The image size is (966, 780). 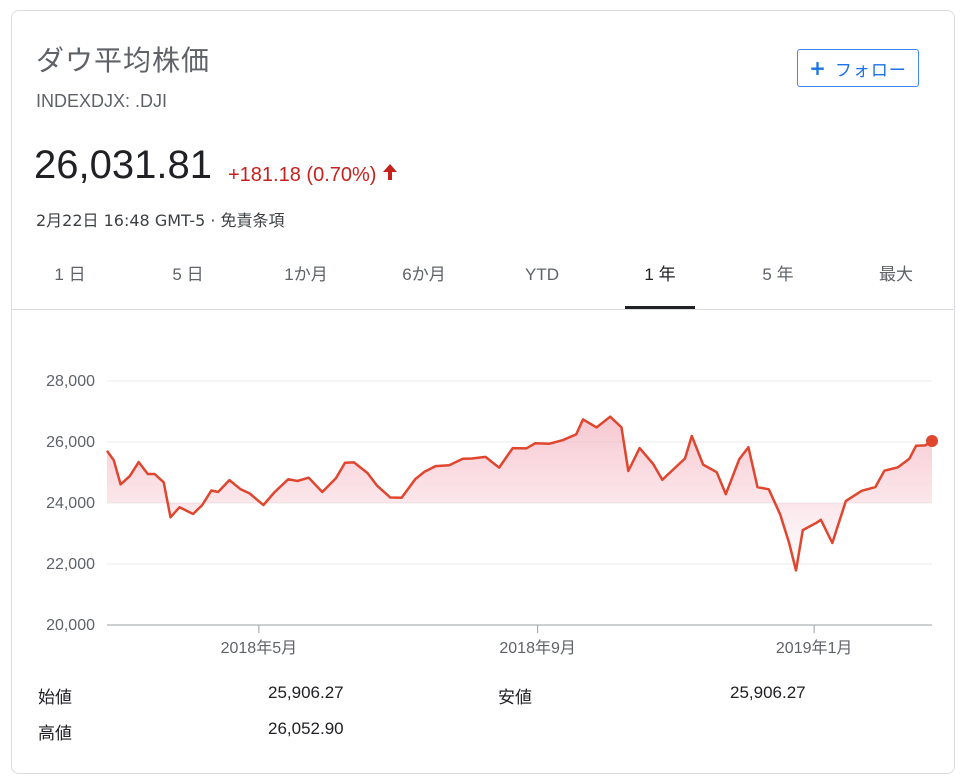 What do you see at coordinates (483, 282) in the screenshot?
I see `range-tabs: 1 日 5 日 1か月 6か月 YTD 1 年 5 年 最大` at bounding box center [483, 282].